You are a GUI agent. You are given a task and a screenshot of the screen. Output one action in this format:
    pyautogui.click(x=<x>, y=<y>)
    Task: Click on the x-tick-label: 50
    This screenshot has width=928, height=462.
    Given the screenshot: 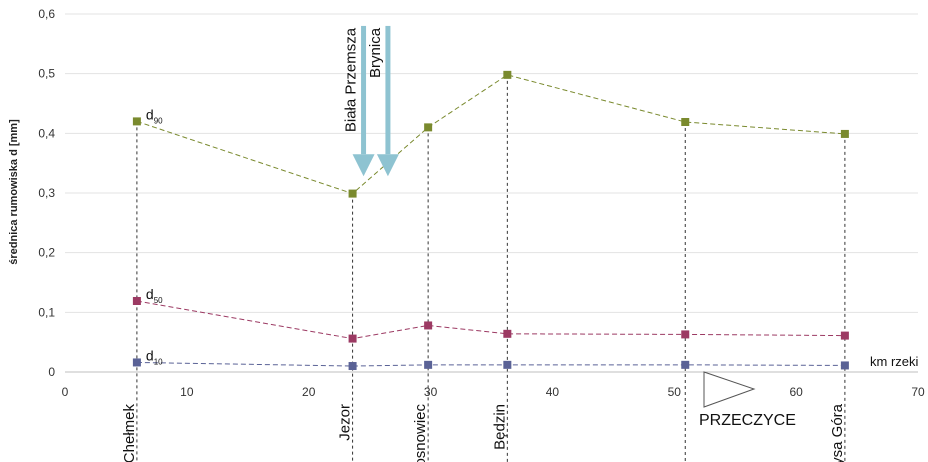 What is the action you would take?
    pyautogui.click(x=675, y=392)
    